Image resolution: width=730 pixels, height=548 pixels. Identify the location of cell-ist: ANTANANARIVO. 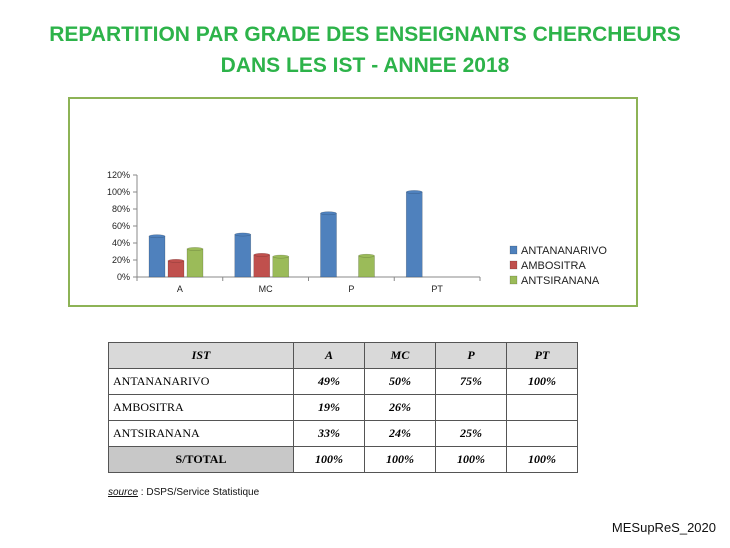
(201, 381).